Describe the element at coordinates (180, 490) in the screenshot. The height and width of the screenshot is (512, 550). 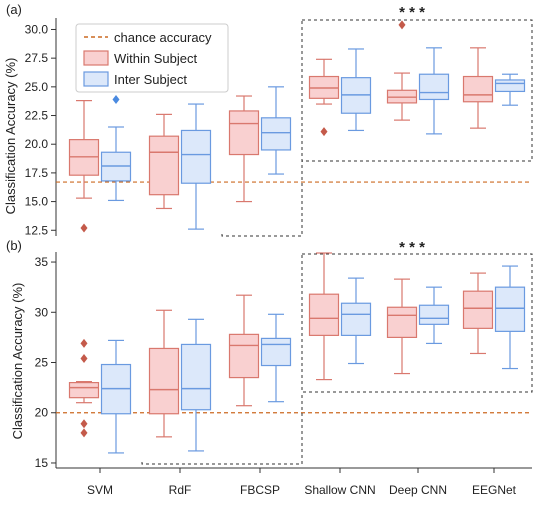
I see `xtick-label-1: RdF` at that location.